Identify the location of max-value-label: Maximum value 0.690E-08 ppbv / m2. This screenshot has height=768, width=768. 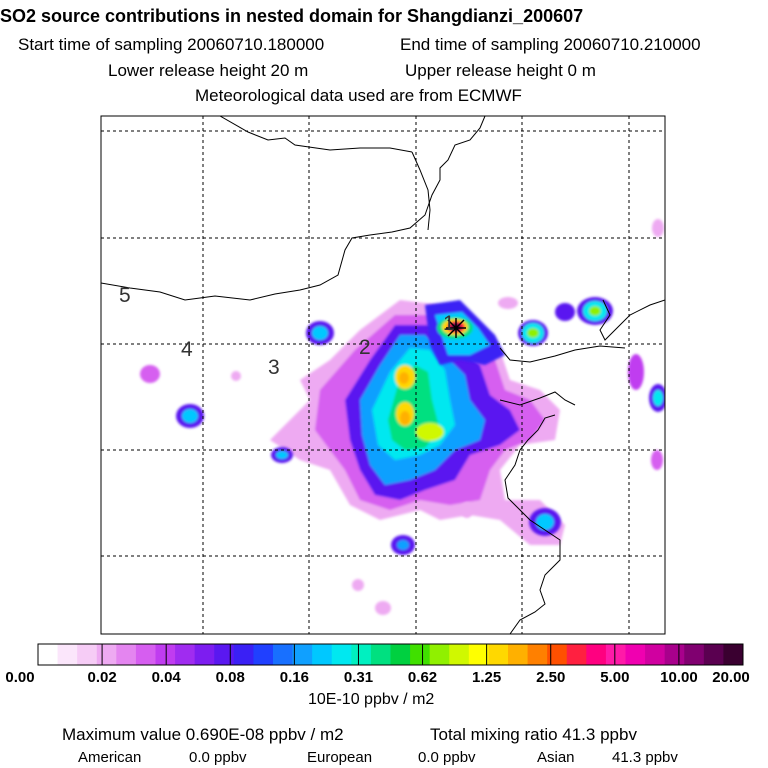
(203, 734).